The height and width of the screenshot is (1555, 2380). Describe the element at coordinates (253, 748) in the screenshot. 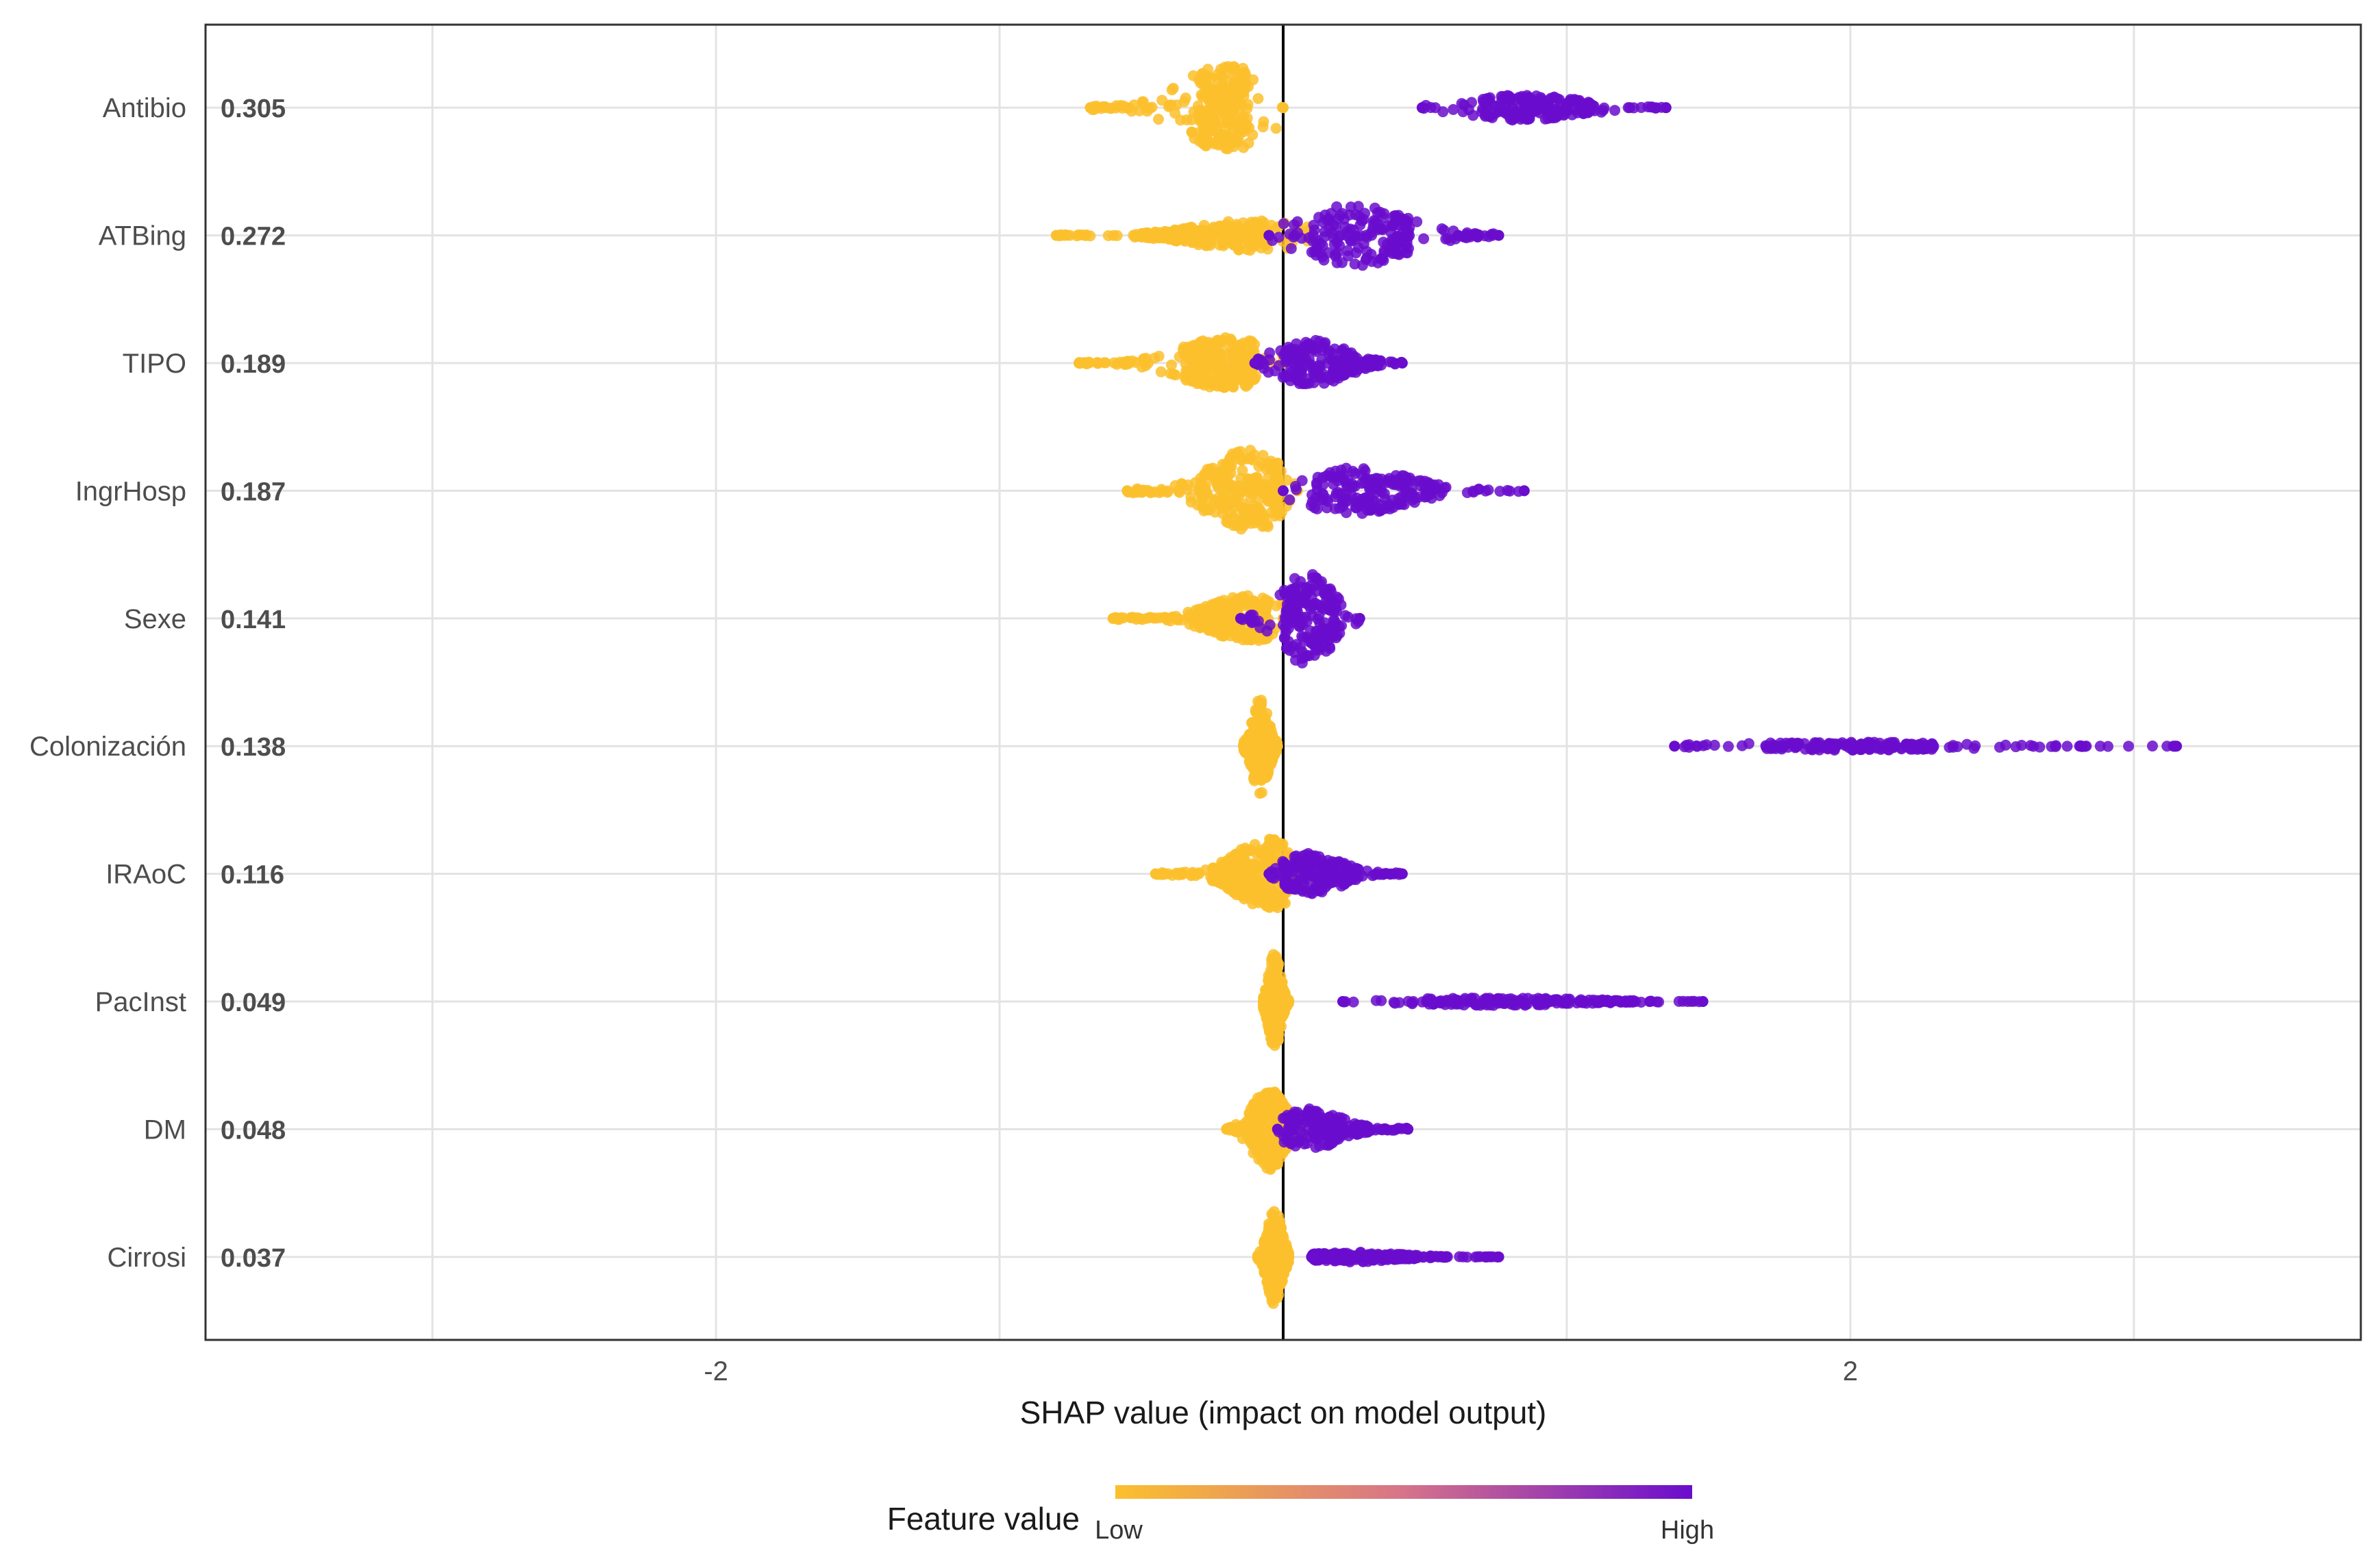

I see `importance-value-label: 0.138` at that location.